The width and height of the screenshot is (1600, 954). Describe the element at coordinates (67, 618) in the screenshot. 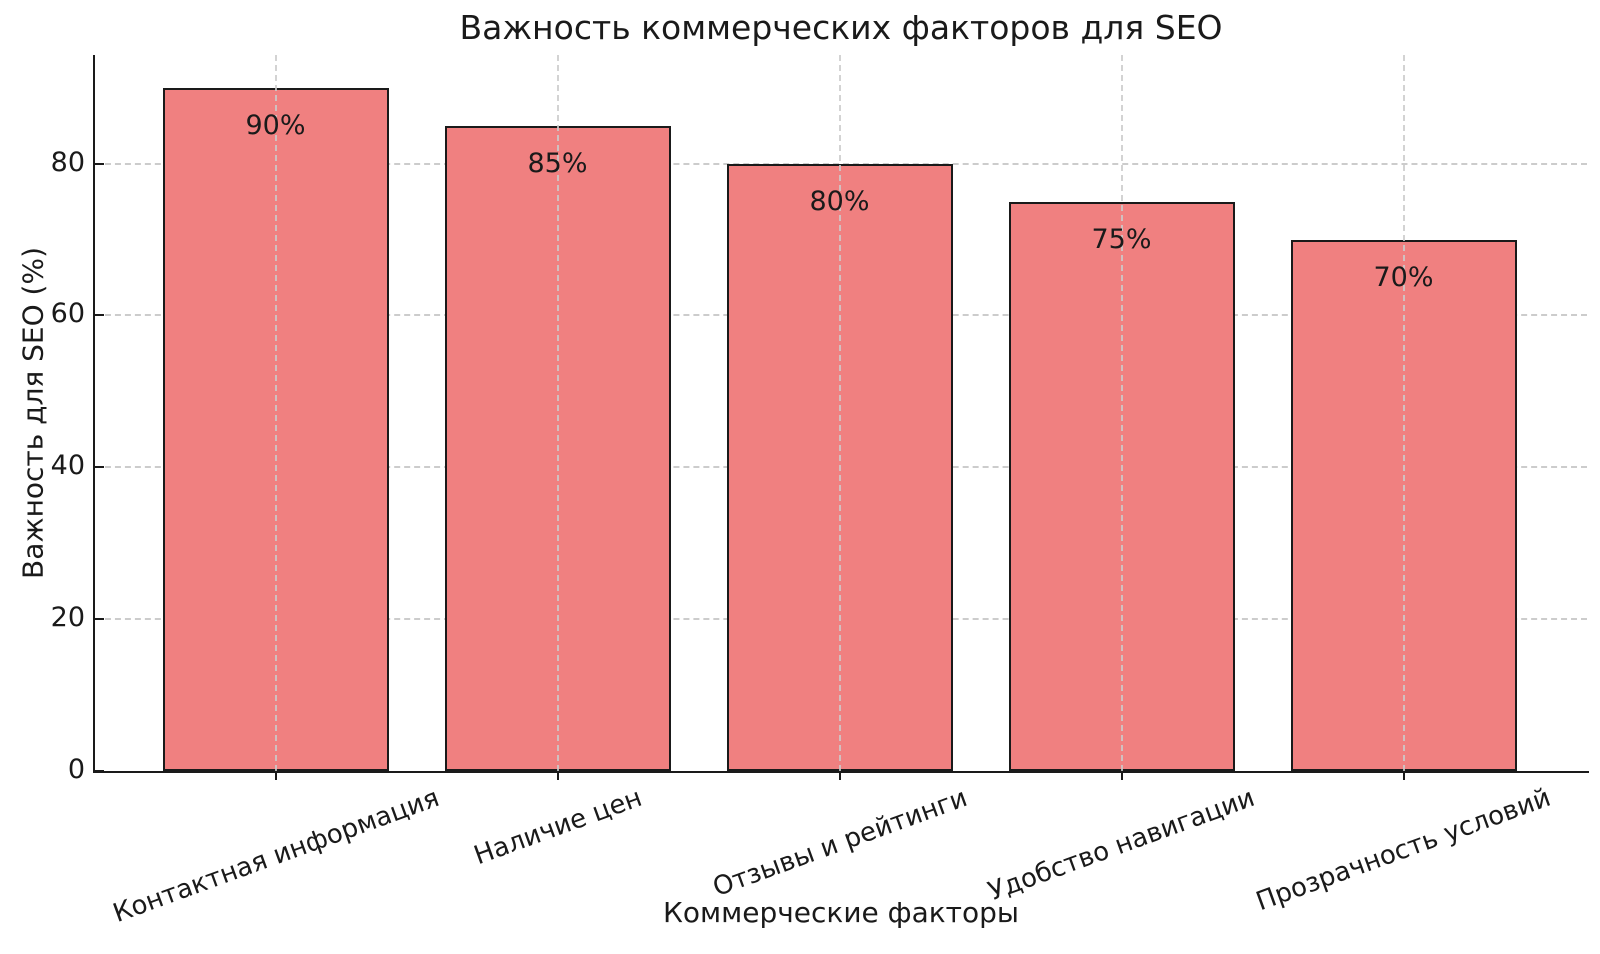

I see `y-tick-label: 20` at that location.